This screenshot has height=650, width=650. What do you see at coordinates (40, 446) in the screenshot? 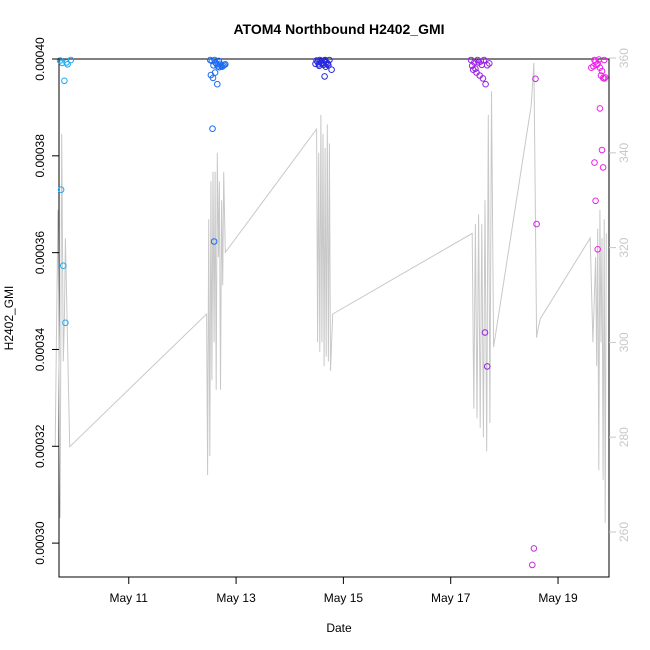
I see `y-tick-label: 0.00032` at bounding box center [40, 446].